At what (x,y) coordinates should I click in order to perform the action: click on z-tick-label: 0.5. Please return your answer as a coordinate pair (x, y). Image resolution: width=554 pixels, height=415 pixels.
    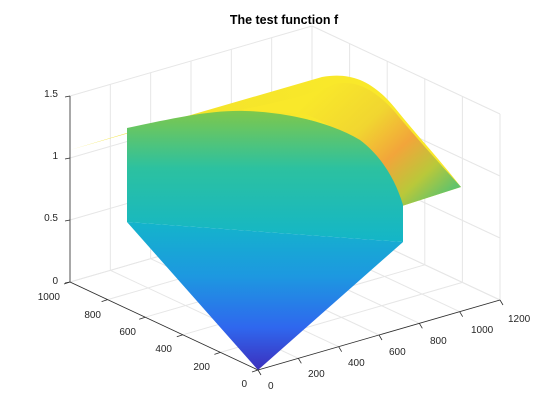
    Looking at the image, I should click on (51, 218).